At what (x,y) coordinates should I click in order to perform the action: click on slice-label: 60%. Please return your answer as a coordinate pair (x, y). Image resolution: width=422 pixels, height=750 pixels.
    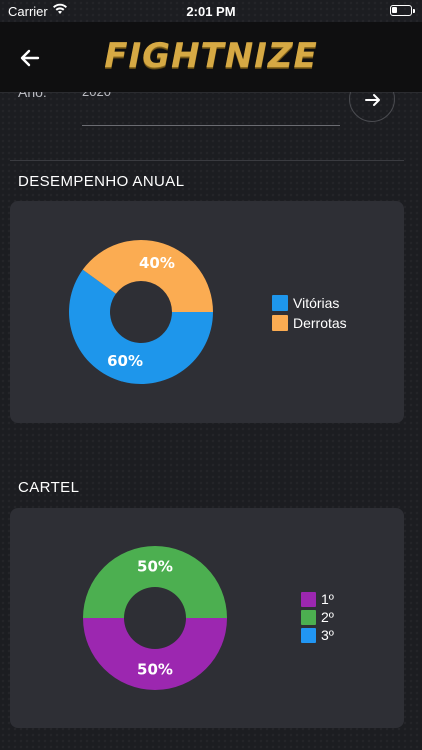
    Looking at the image, I should click on (125, 361).